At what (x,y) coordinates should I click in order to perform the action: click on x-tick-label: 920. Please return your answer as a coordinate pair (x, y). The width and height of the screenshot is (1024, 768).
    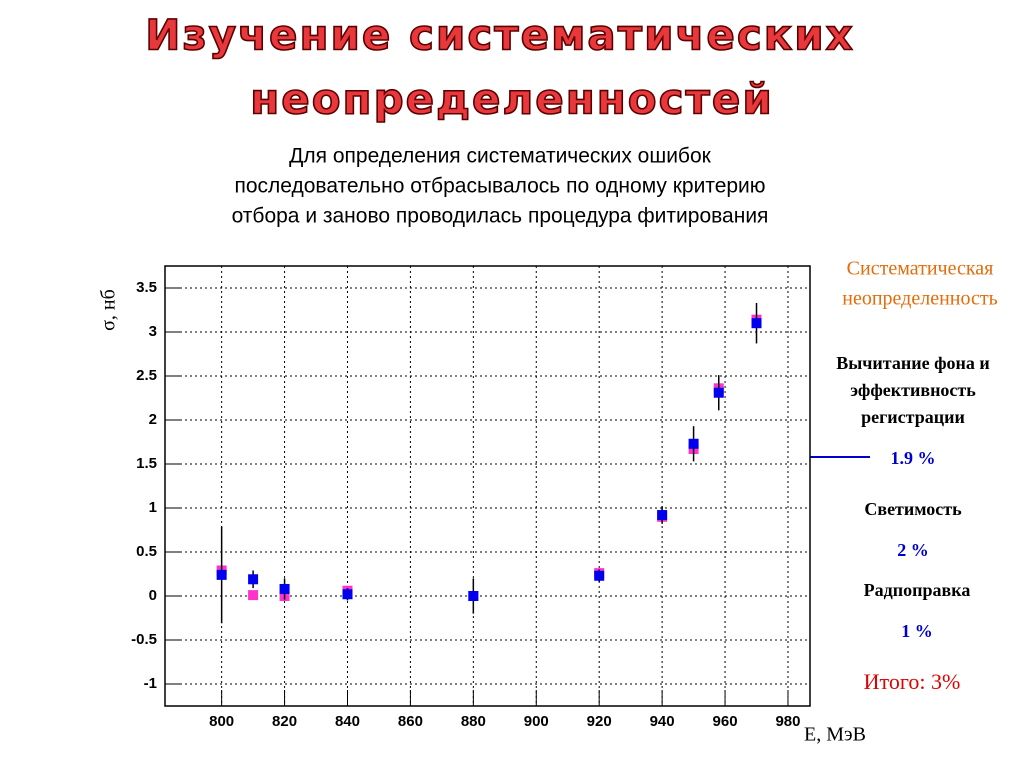
    Looking at the image, I should click on (599, 721).